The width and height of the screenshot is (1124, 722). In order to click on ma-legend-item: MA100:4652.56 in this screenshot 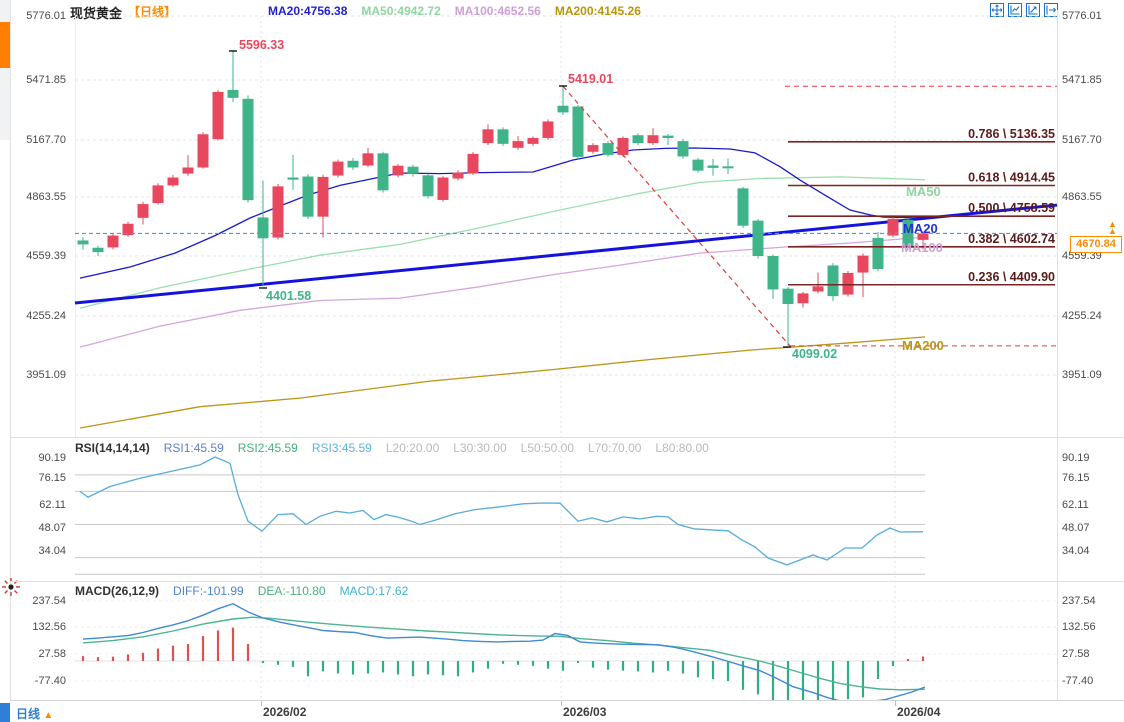, I will do `click(497, 11)`.